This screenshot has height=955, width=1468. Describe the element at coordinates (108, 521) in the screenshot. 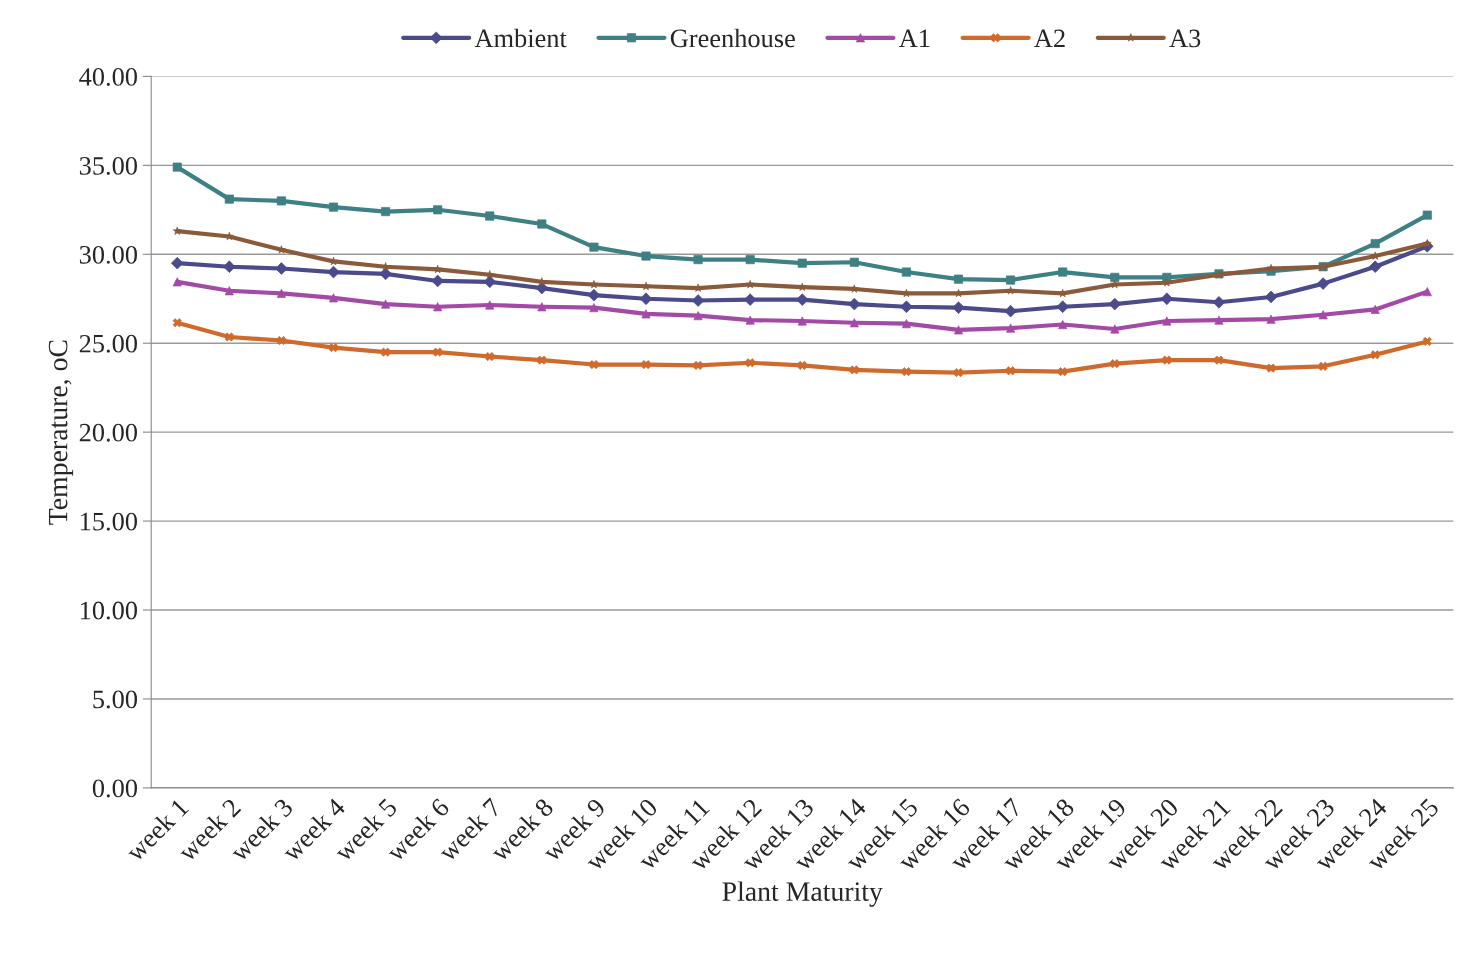

I see `y-tick-label: 15.00` at that location.